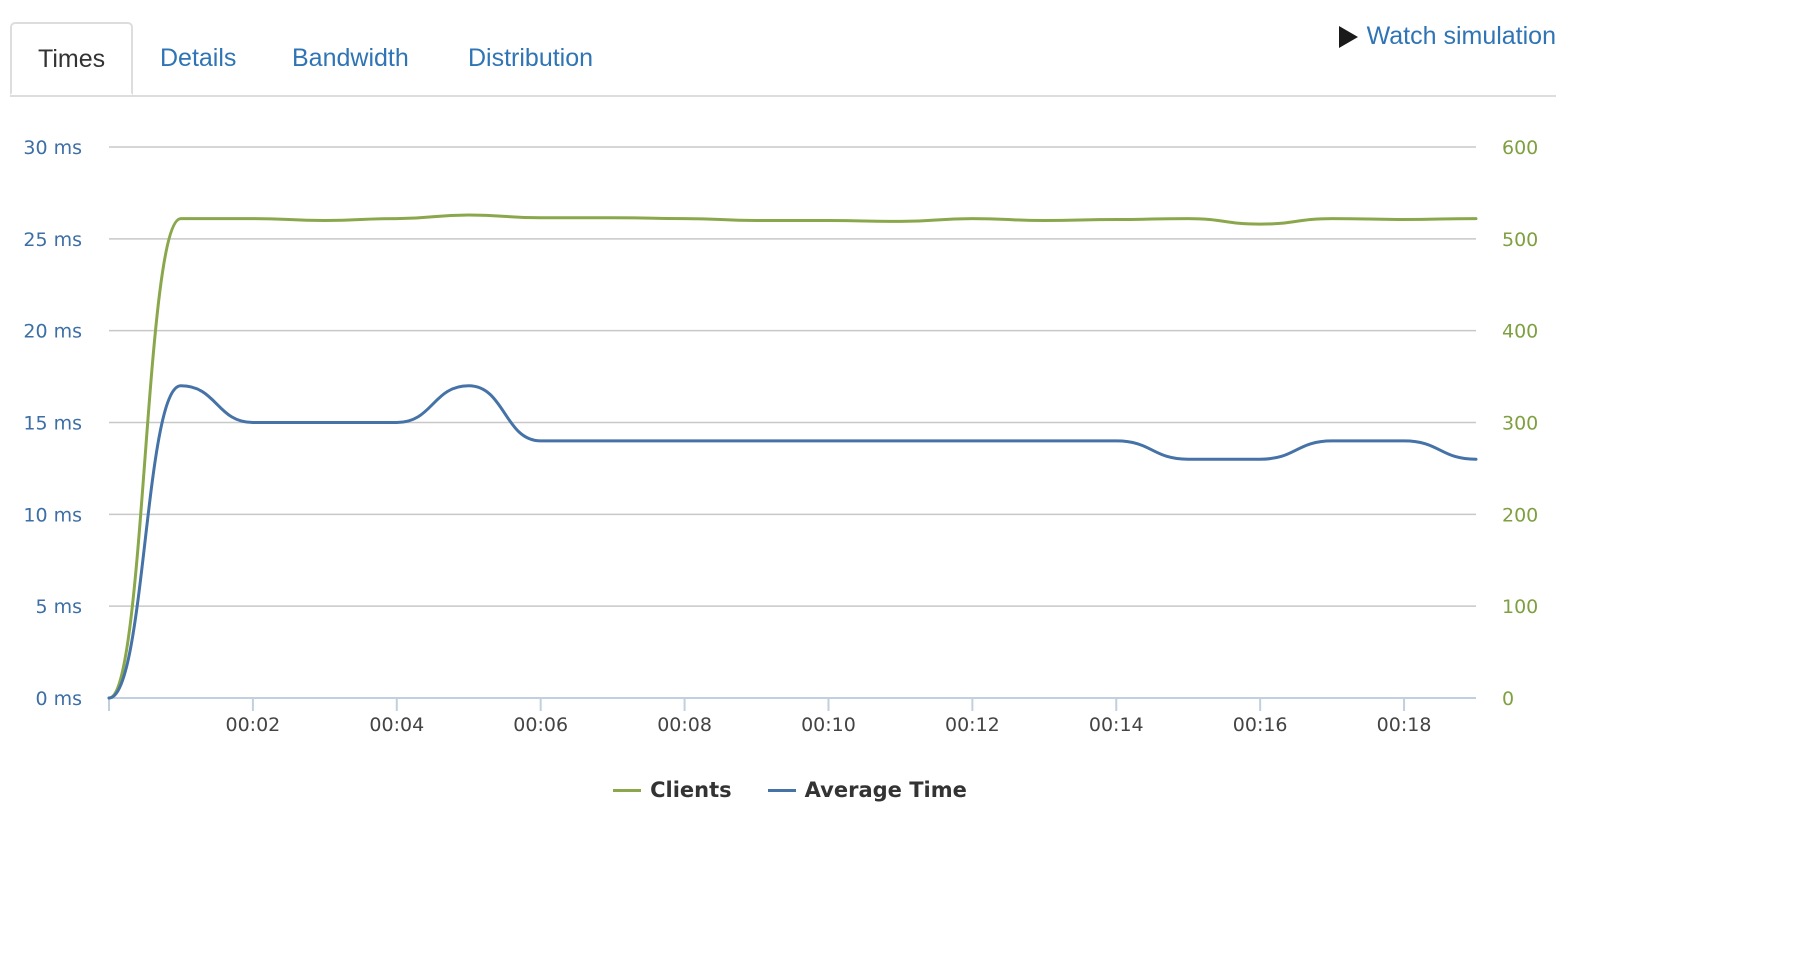 The height and width of the screenshot is (976, 1810). I want to click on chart-legend: Clients Average Time, so click(790, 790).